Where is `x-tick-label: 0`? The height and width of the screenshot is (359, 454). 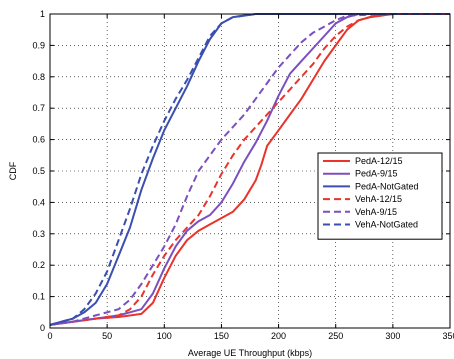 x-tick-label: 0 is located at coordinates (49, 336).